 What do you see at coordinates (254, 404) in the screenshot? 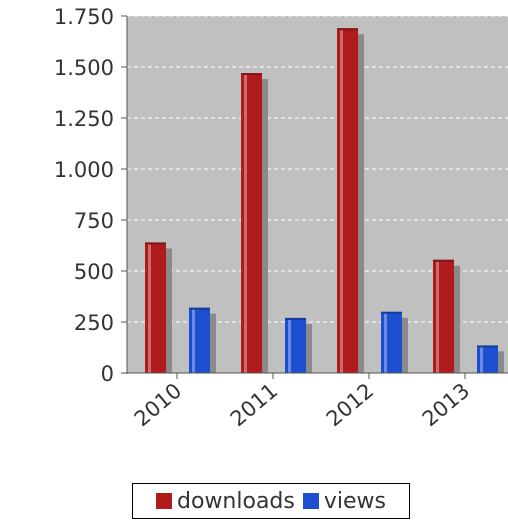
I see `x-tick-label-2011: 2011` at bounding box center [254, 404].